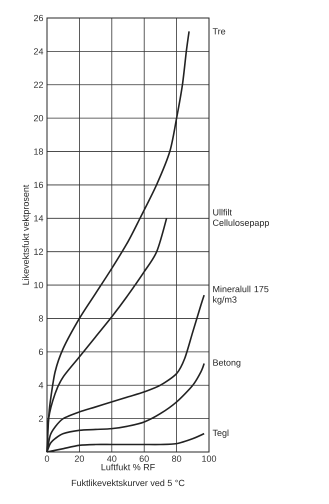 This screenshot has height=504, width=329. I want to click on y-tick-label: 16, so click(39, 185).